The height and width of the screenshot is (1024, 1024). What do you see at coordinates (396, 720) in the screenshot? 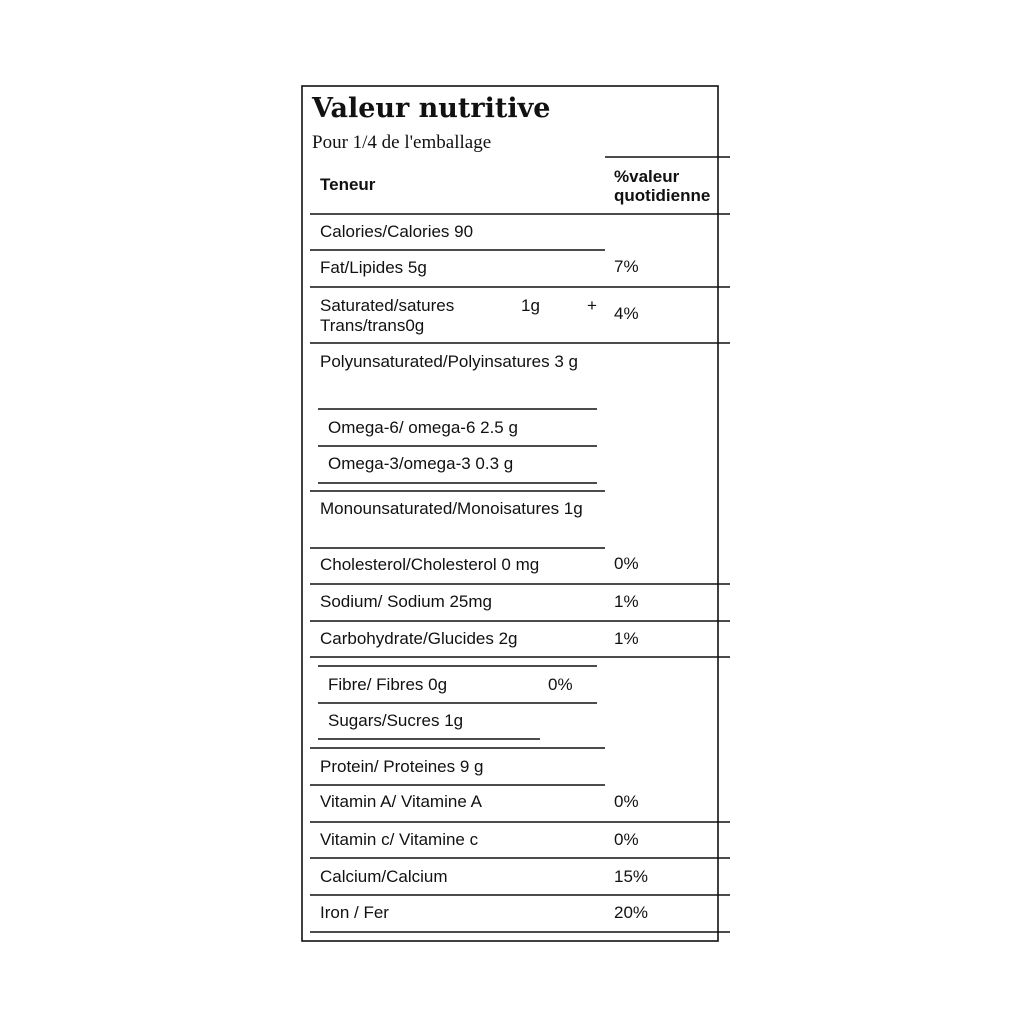
I see `nutrient-label: Sugars/Sucres 1g` at bounding box center [396, 720].